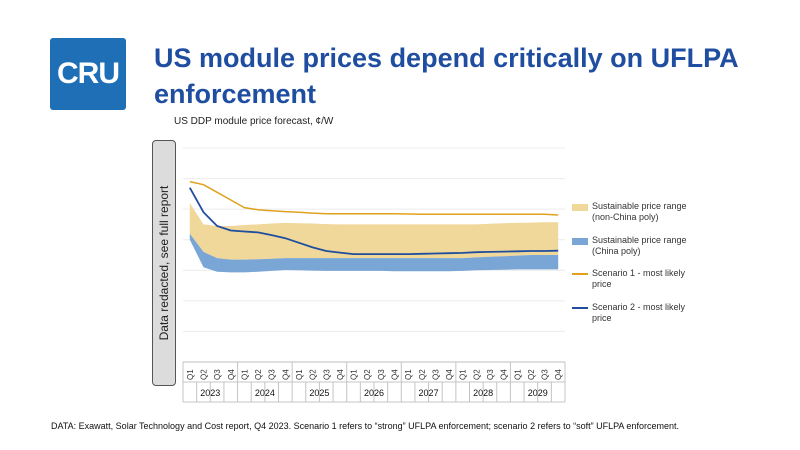  I want to click on x-year-label: 2026, so click(374, 393).